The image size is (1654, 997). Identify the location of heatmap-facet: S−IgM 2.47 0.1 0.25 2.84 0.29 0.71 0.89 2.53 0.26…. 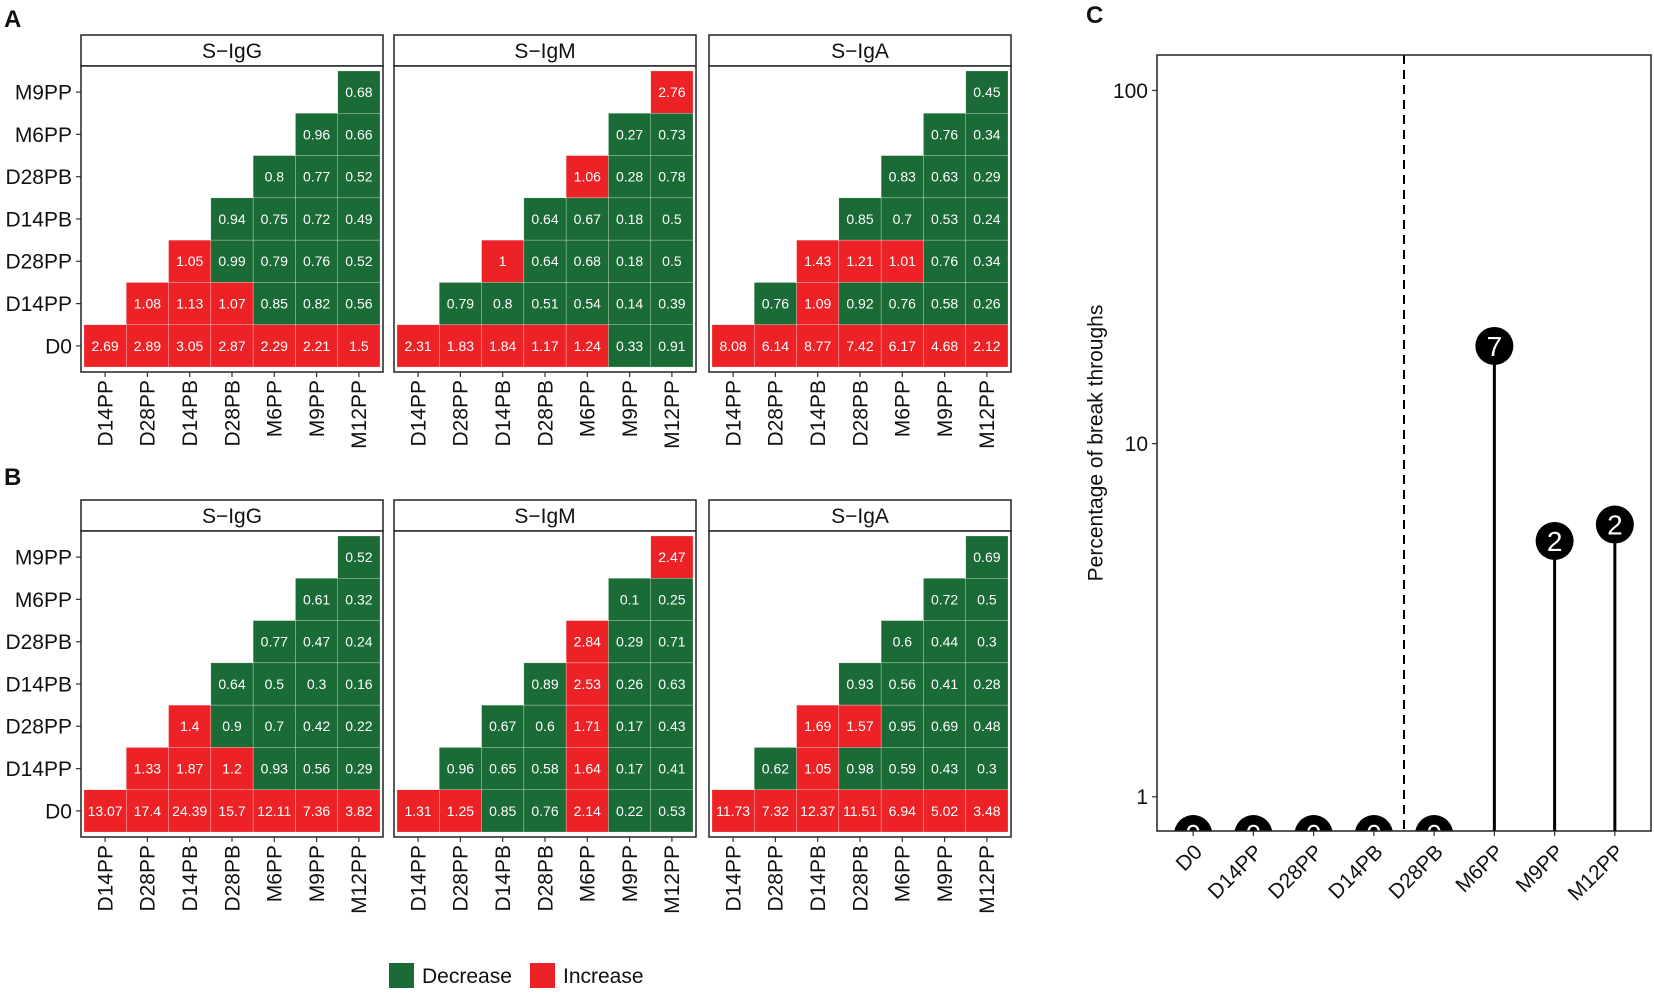
(545, 706).